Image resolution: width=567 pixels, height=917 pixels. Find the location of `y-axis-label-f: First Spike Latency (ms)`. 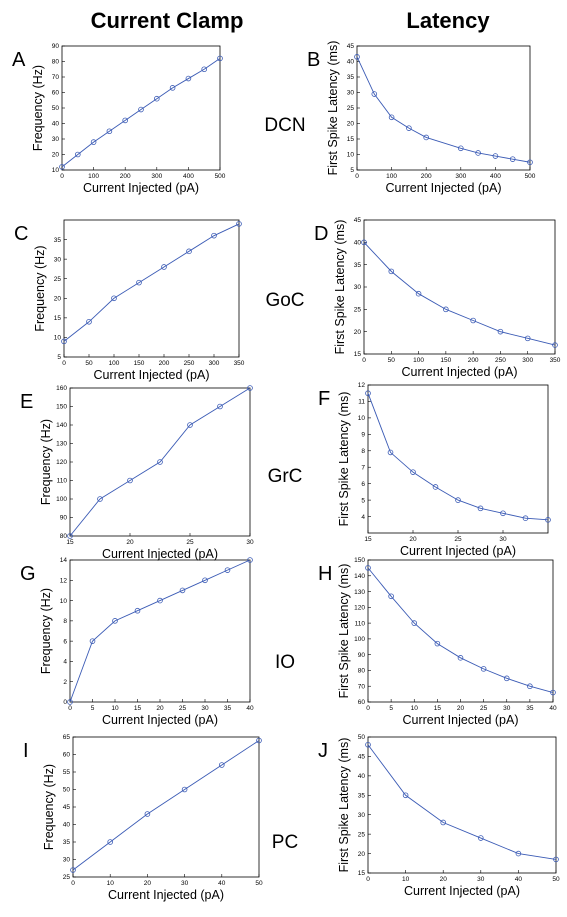

y-axis-label-f: First Spike Latency (ms) is located at coordinates (344, 459).